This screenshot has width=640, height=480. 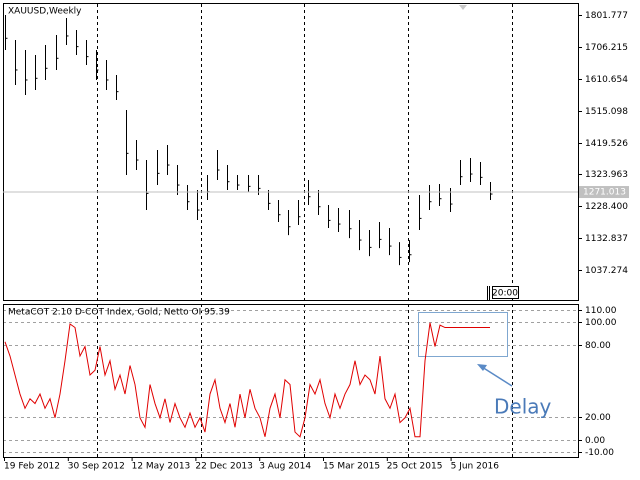 I want to click on shift-marker, so click(x=463, y=7).